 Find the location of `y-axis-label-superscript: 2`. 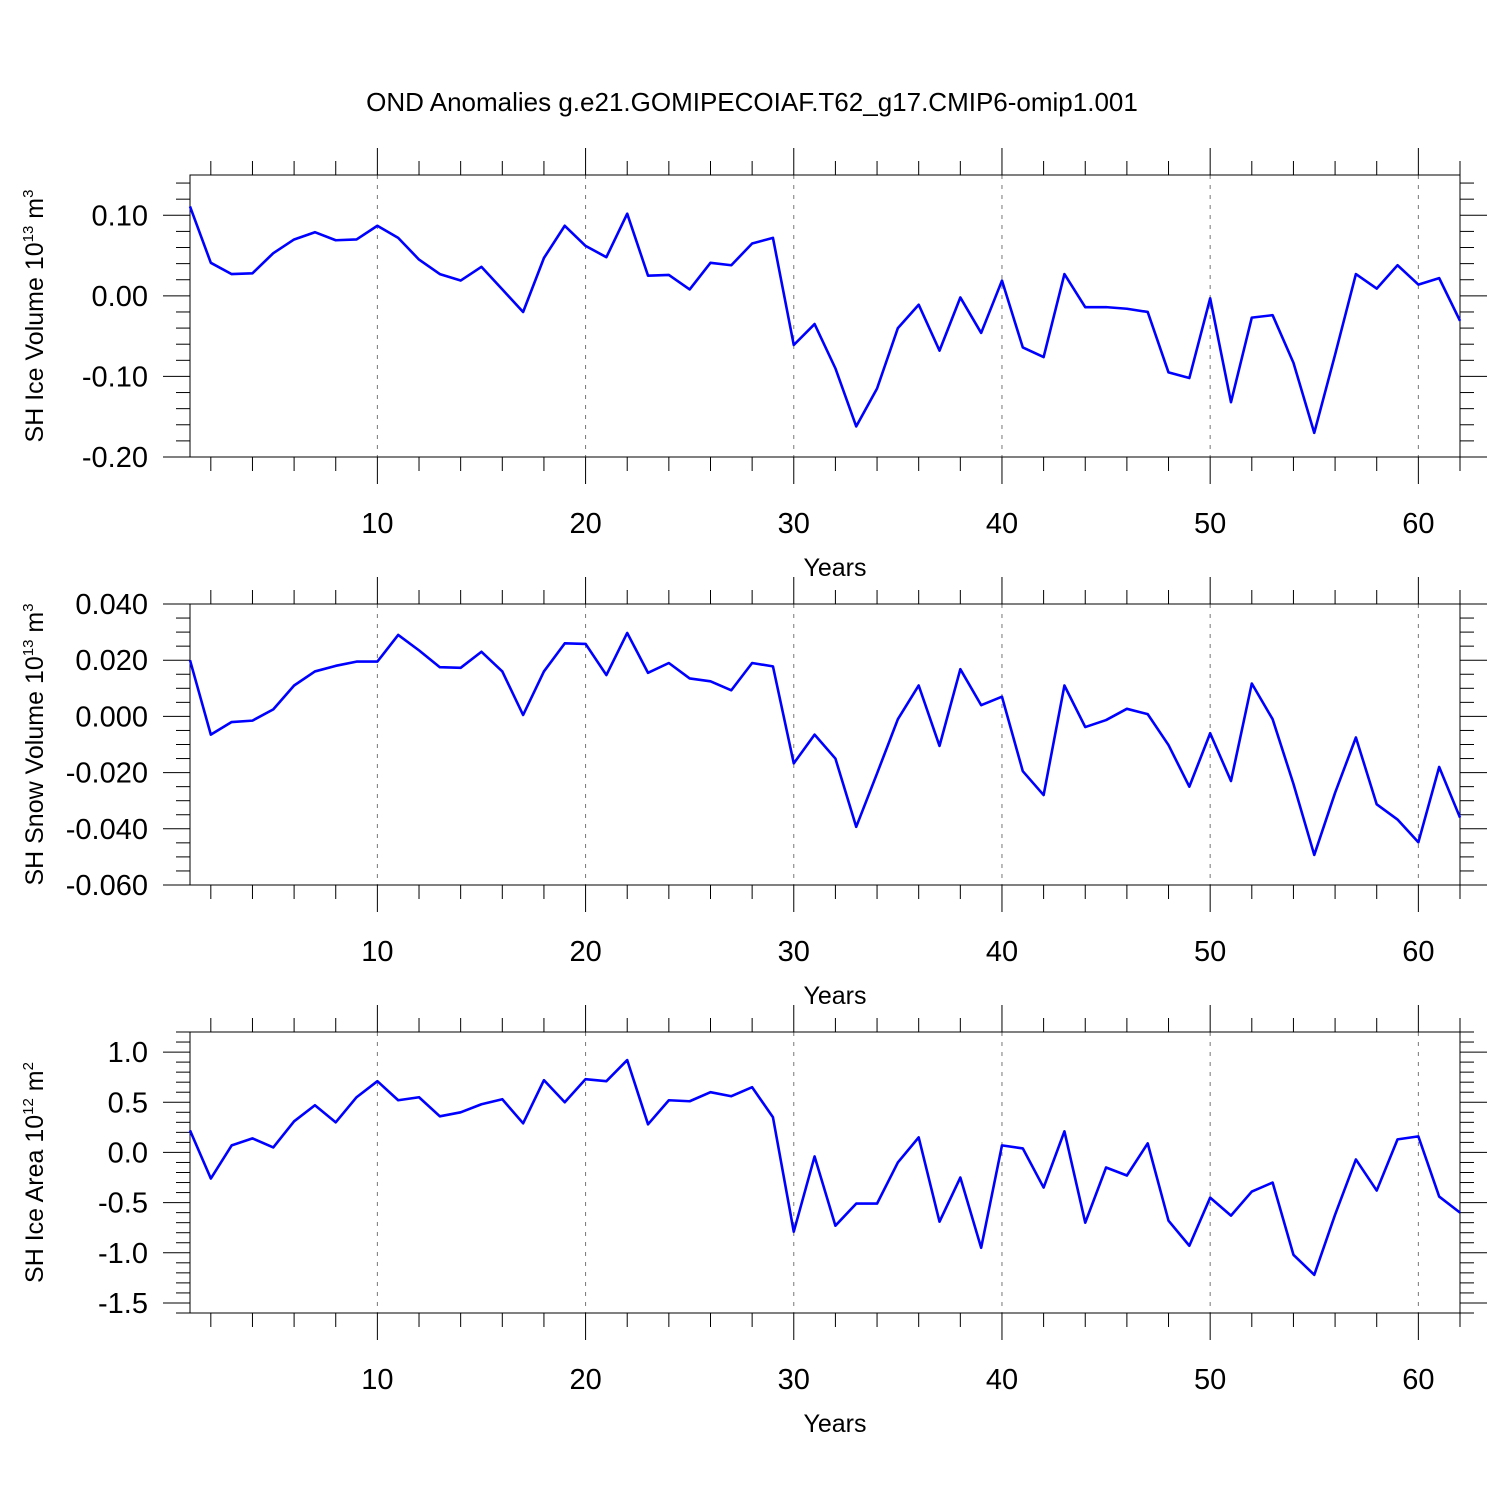

y-axis-label-superscript: 2 is located at coordinates (28, 1066).